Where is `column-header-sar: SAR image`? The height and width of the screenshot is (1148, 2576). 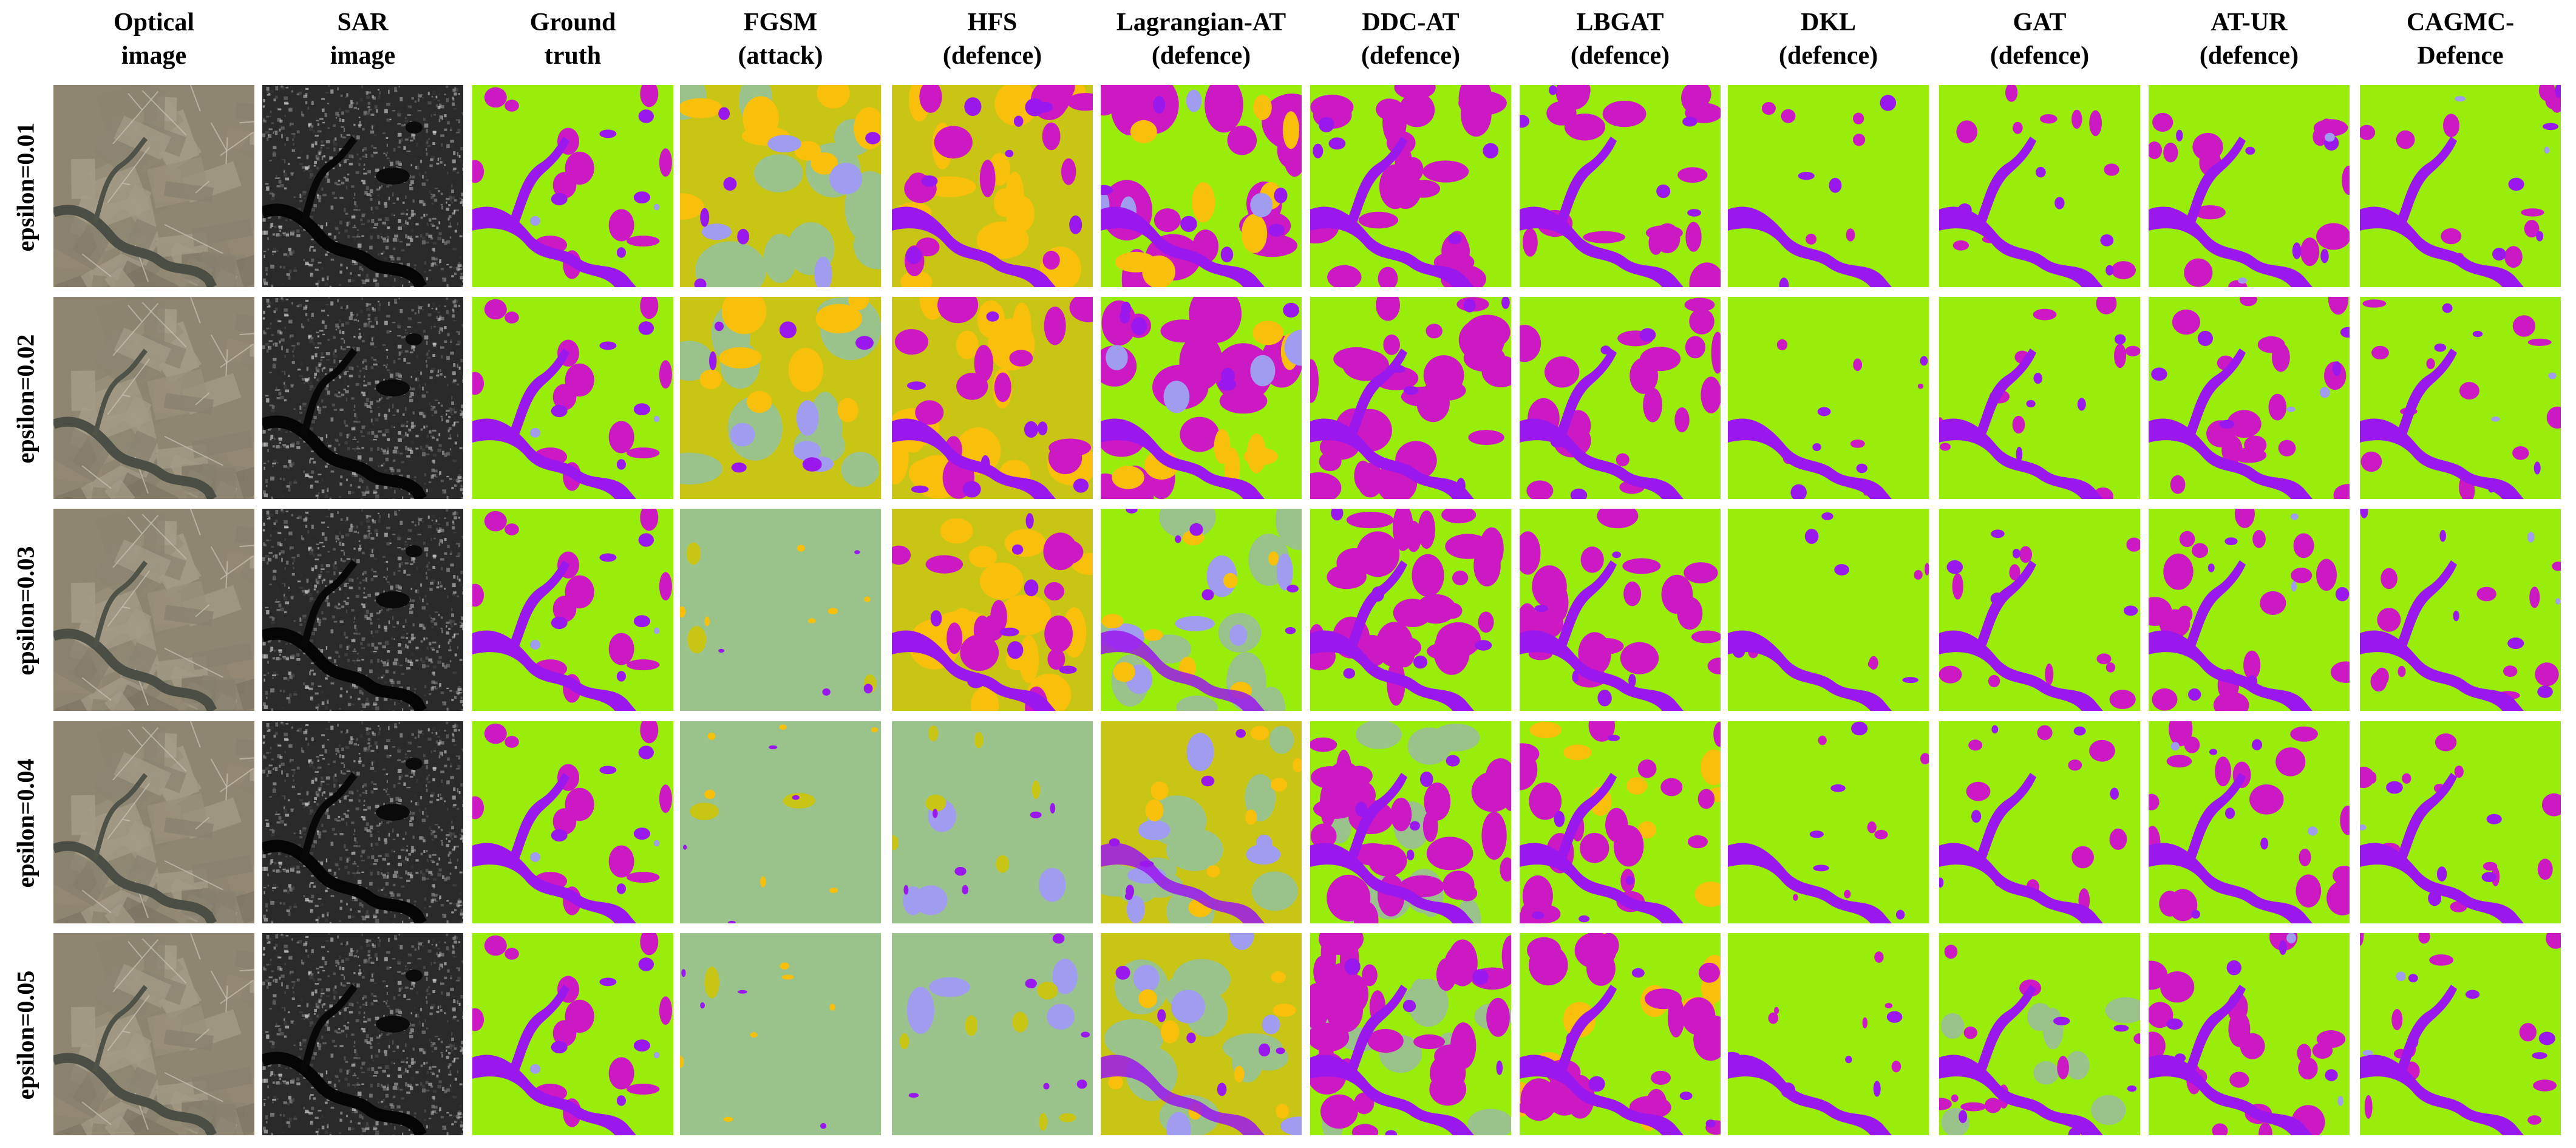
column-header-sar: SAR image is located at coordinates (363, 42).